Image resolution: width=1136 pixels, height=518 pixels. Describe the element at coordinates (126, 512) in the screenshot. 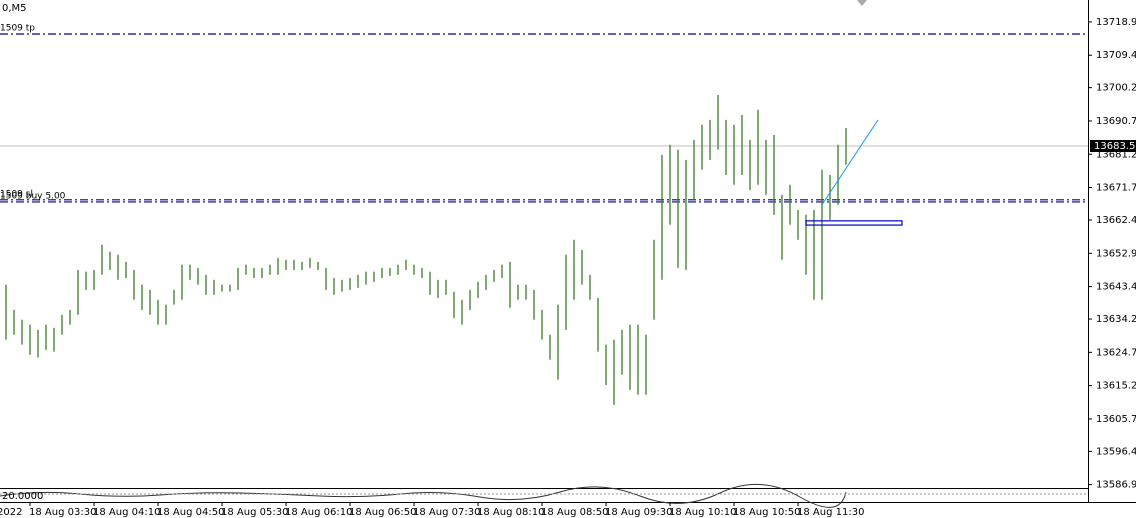

I see `x-tick-label: 18 Aug 04:10` at that location.